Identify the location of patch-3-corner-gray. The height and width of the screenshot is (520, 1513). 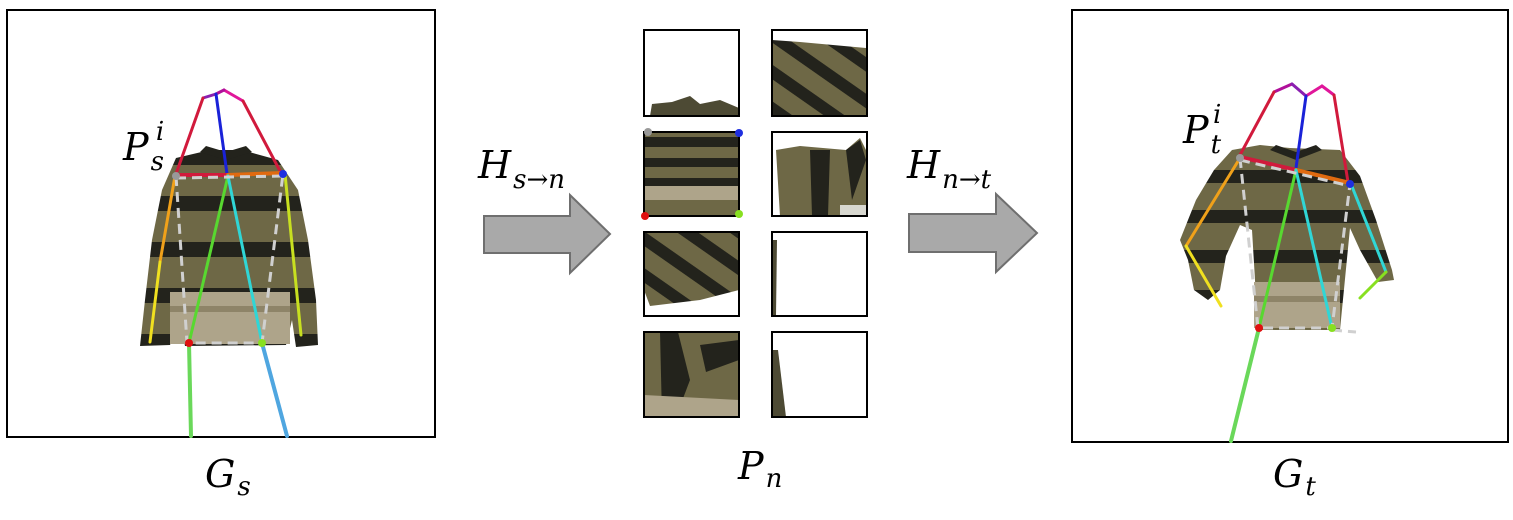
(648, 132).